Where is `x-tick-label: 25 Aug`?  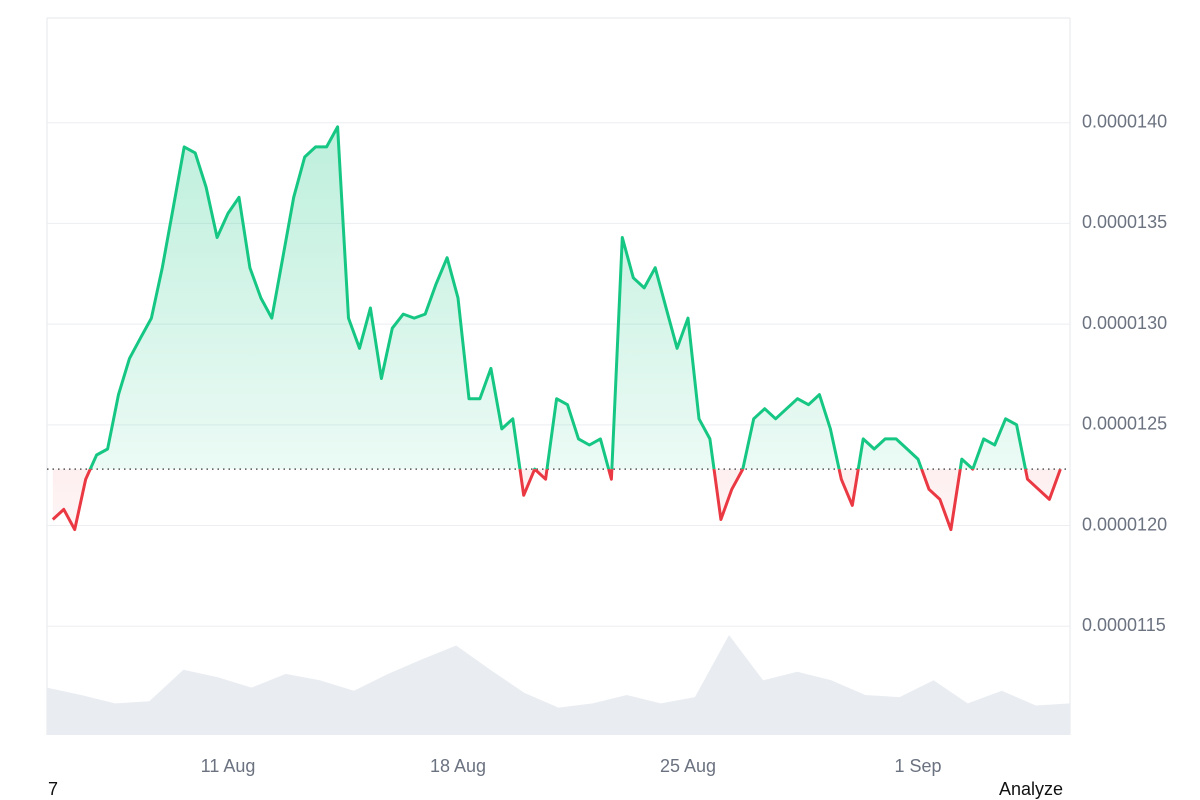
x-tick-label: 25 Aug is located at coordinates (688, 766).